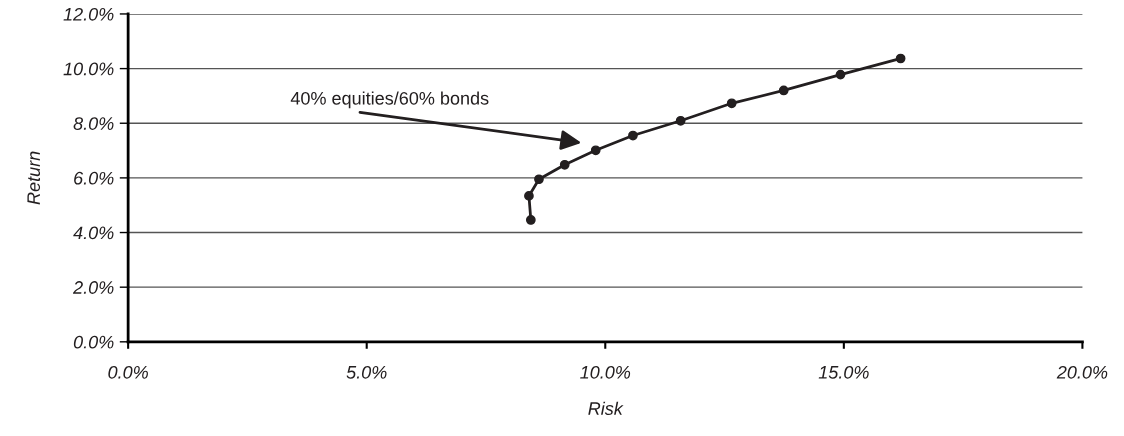 The image size is (1124, 436). I want to click on y-tick-label: 2.0%, so click(93, 287).